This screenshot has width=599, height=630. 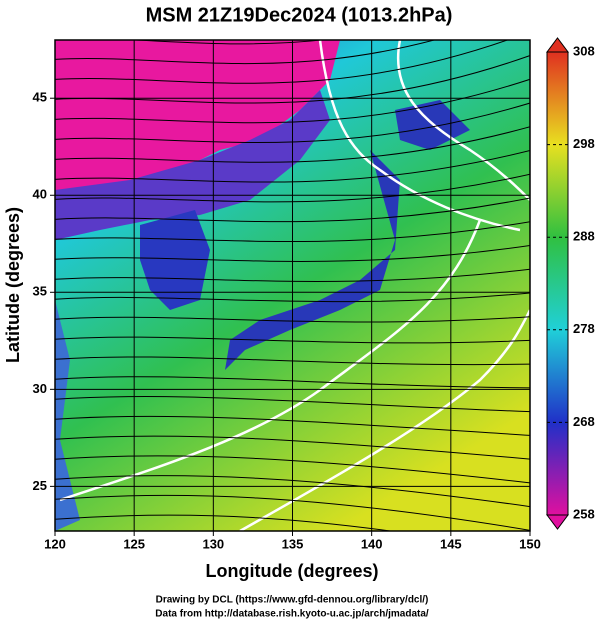 I want to click on chart-title: MSM 21Z19Dec2024 (1013.2hPa), so click(x=299, y=15).